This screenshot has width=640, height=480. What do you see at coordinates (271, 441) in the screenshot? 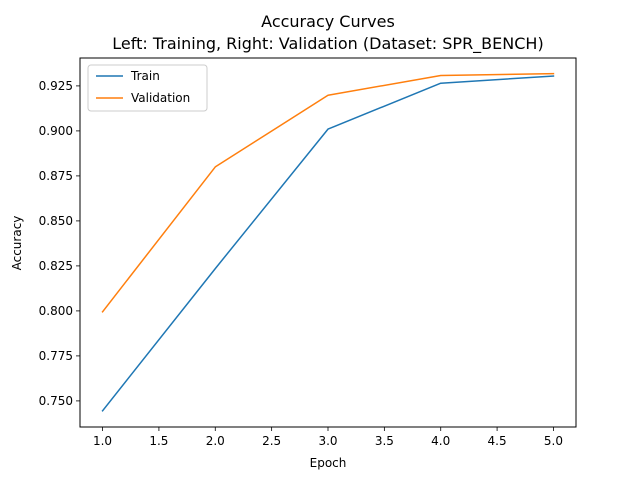
I see `x-tick-label: 2.5` at bounding box center [271, 441].